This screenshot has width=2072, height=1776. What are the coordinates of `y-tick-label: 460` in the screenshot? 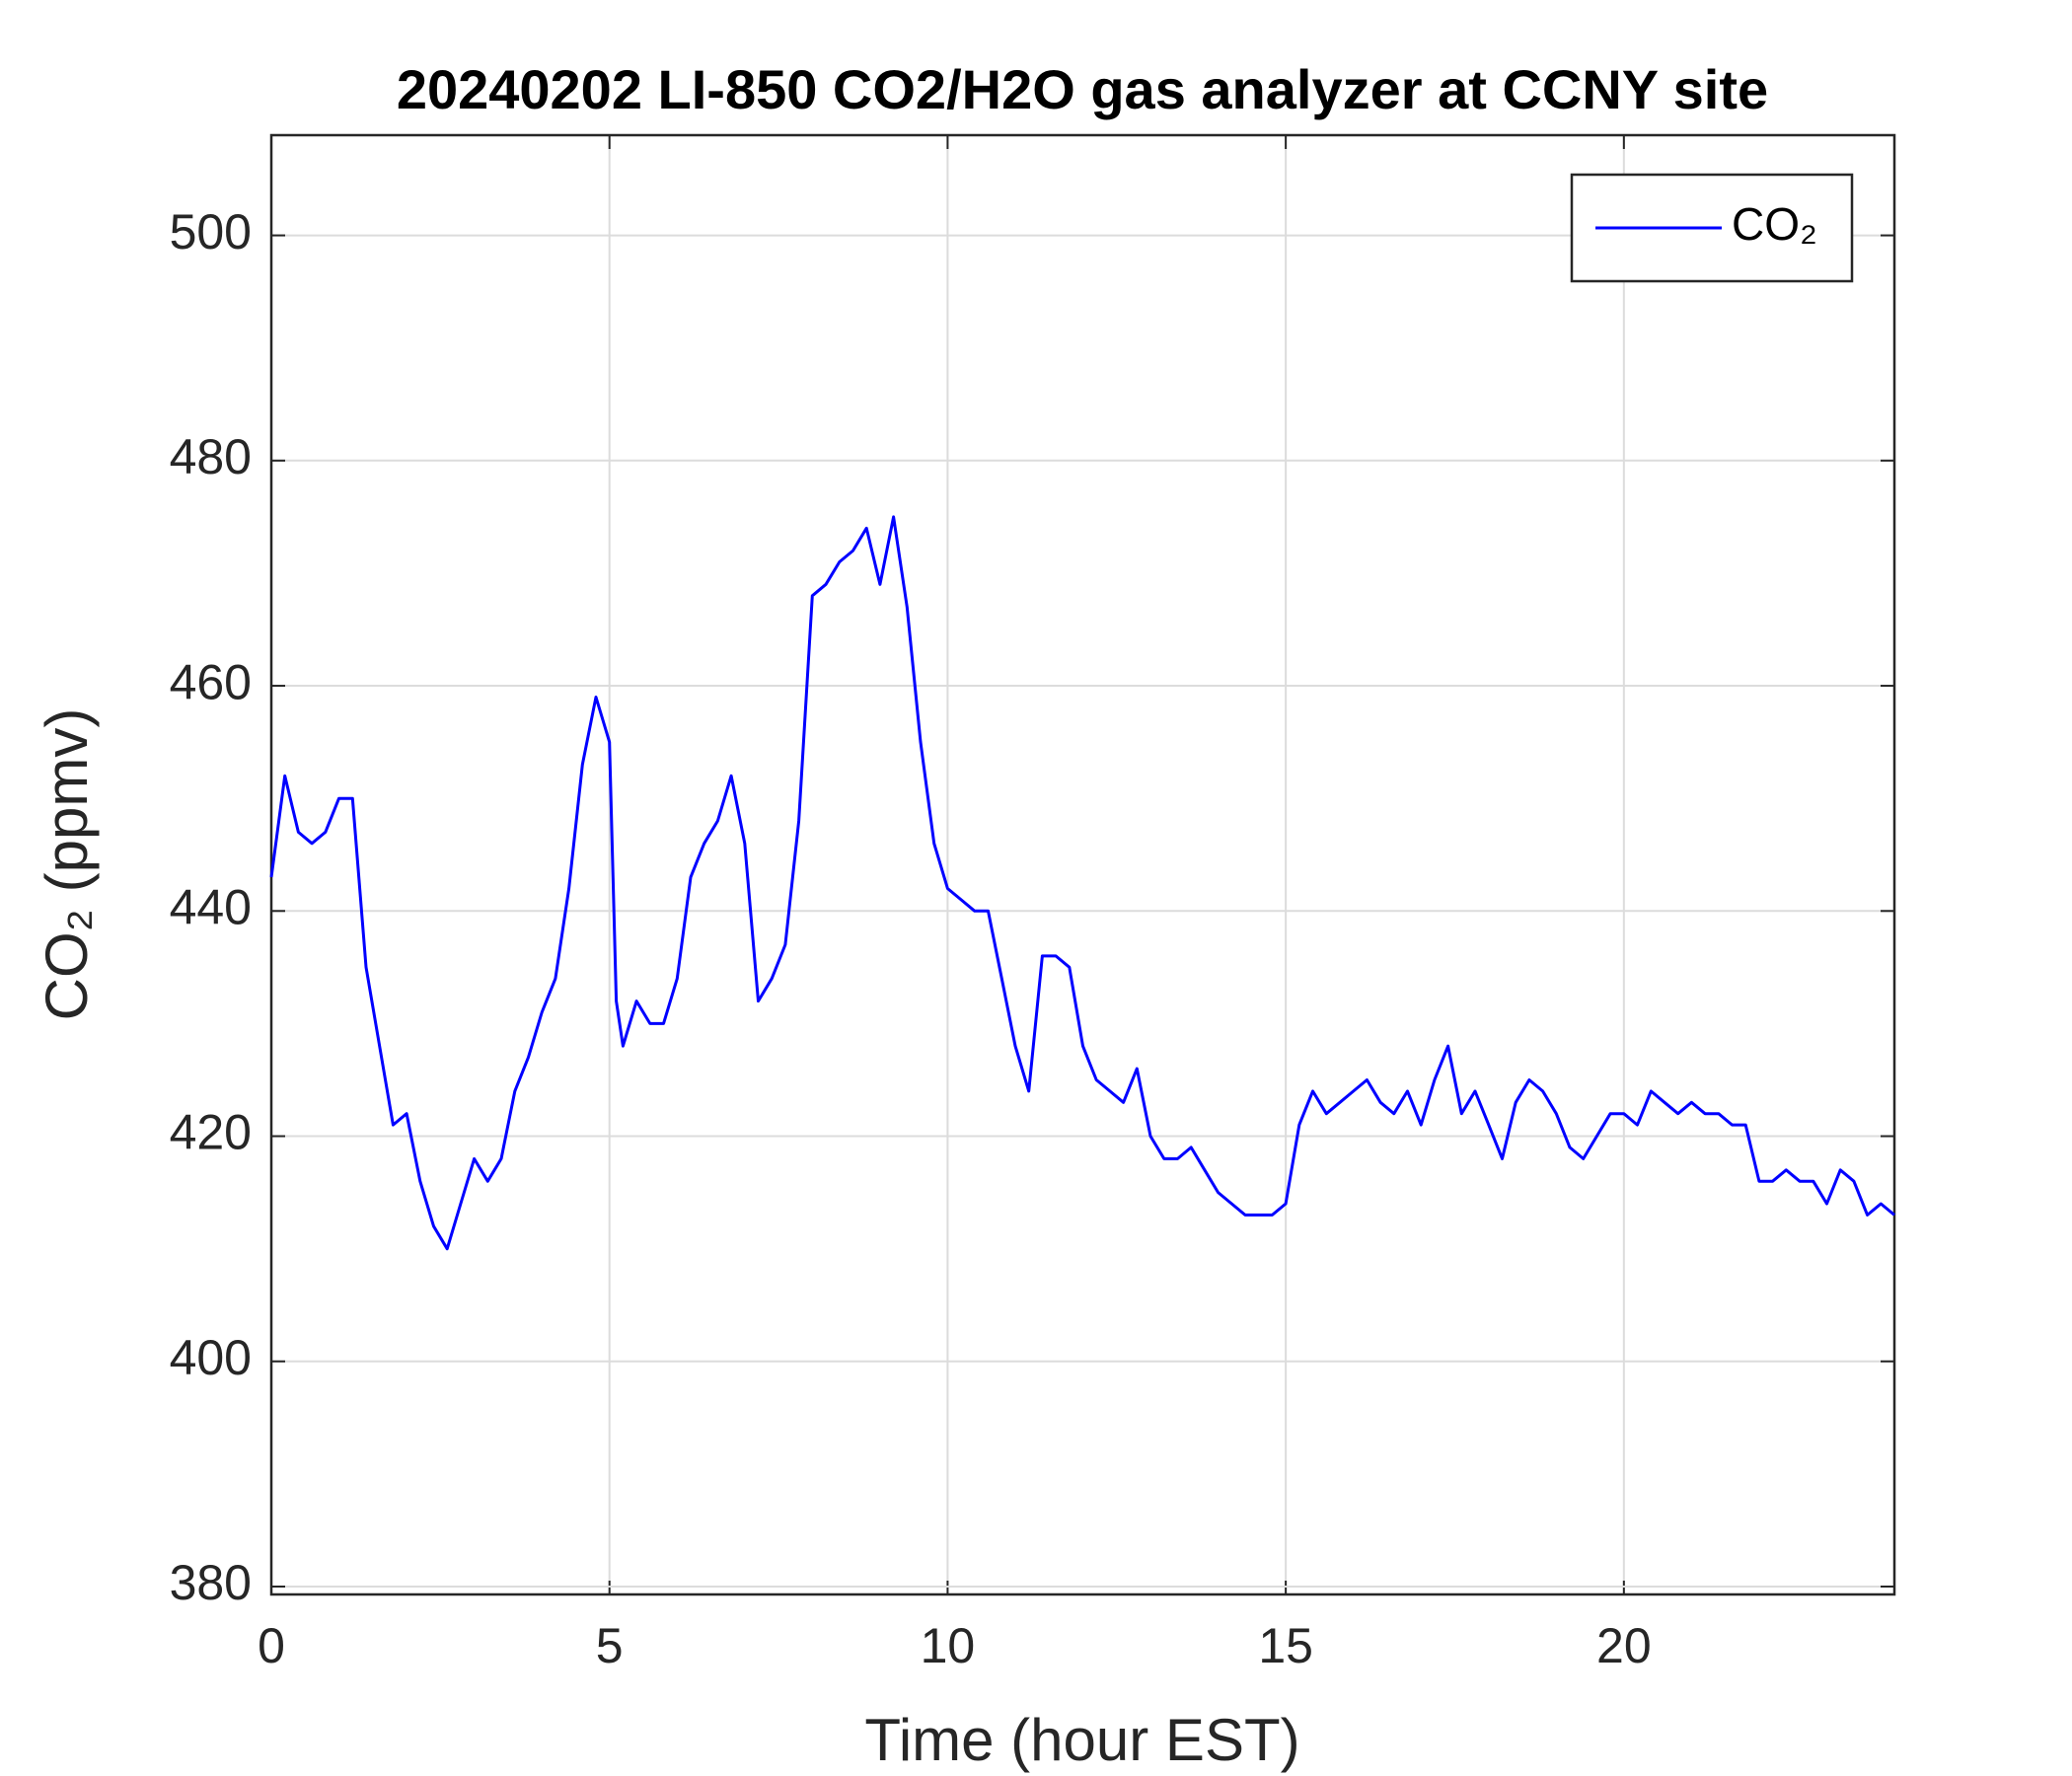 It's located at (211, 681).